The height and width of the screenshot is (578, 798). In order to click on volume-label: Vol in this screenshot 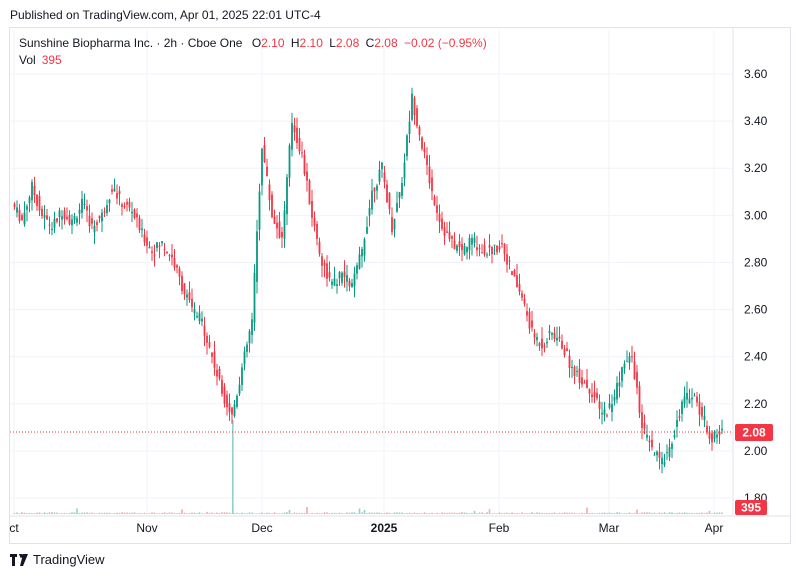, I will do `click(27, 60)`.